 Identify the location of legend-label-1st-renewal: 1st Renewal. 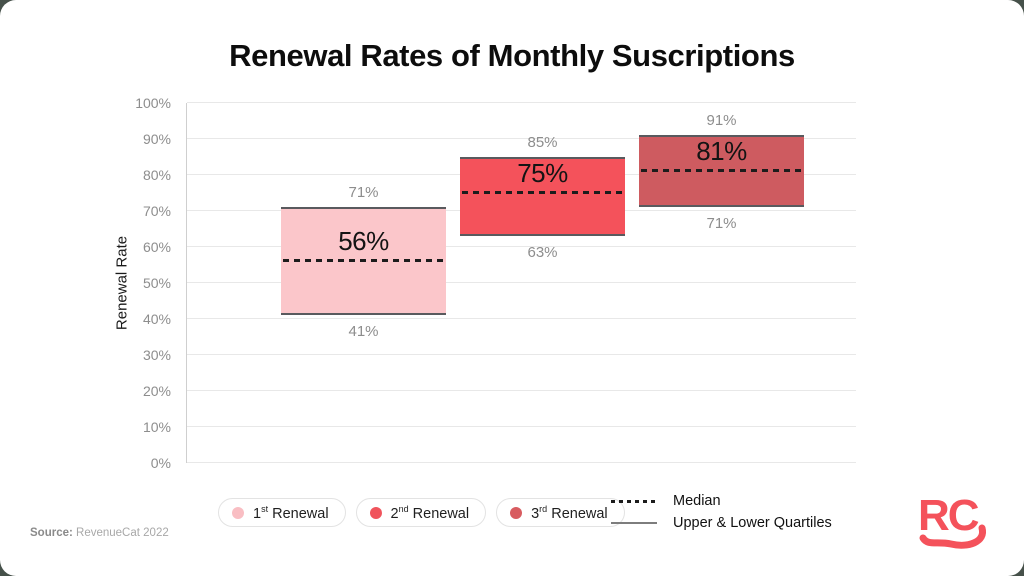
(291, 512).